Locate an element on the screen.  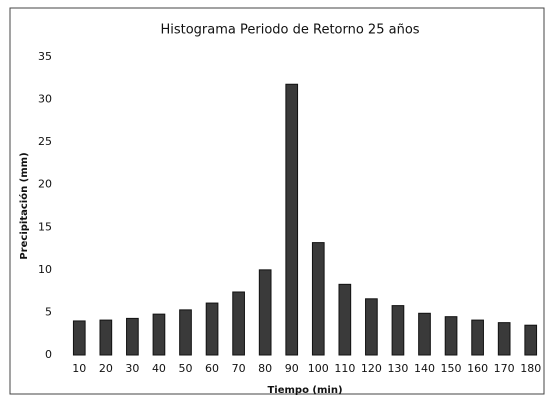
y-tick-label: 15 is located at coordinates (45, 226).